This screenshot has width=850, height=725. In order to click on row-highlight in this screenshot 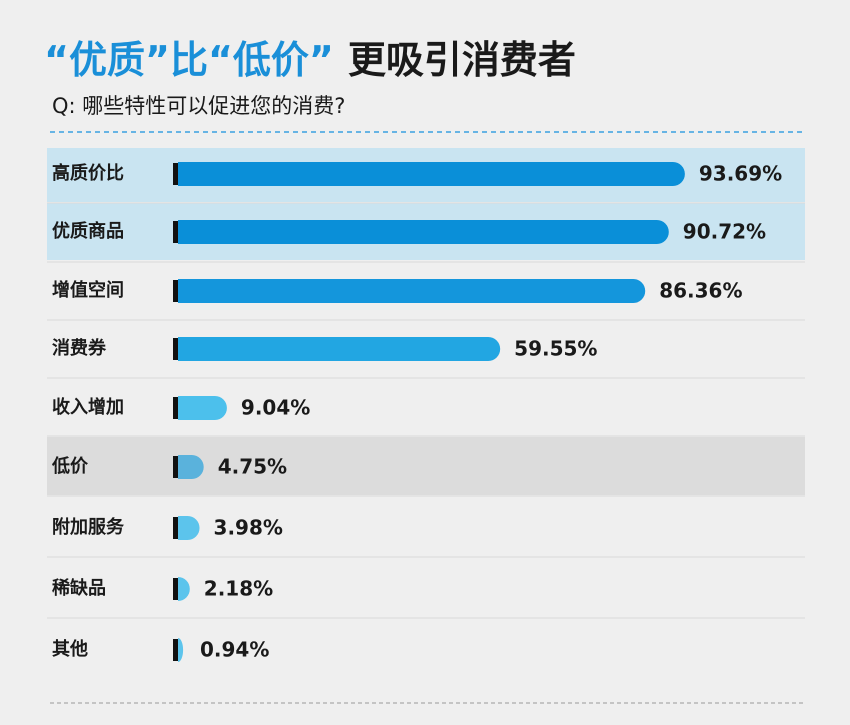, I will do `click(426, 466)`.